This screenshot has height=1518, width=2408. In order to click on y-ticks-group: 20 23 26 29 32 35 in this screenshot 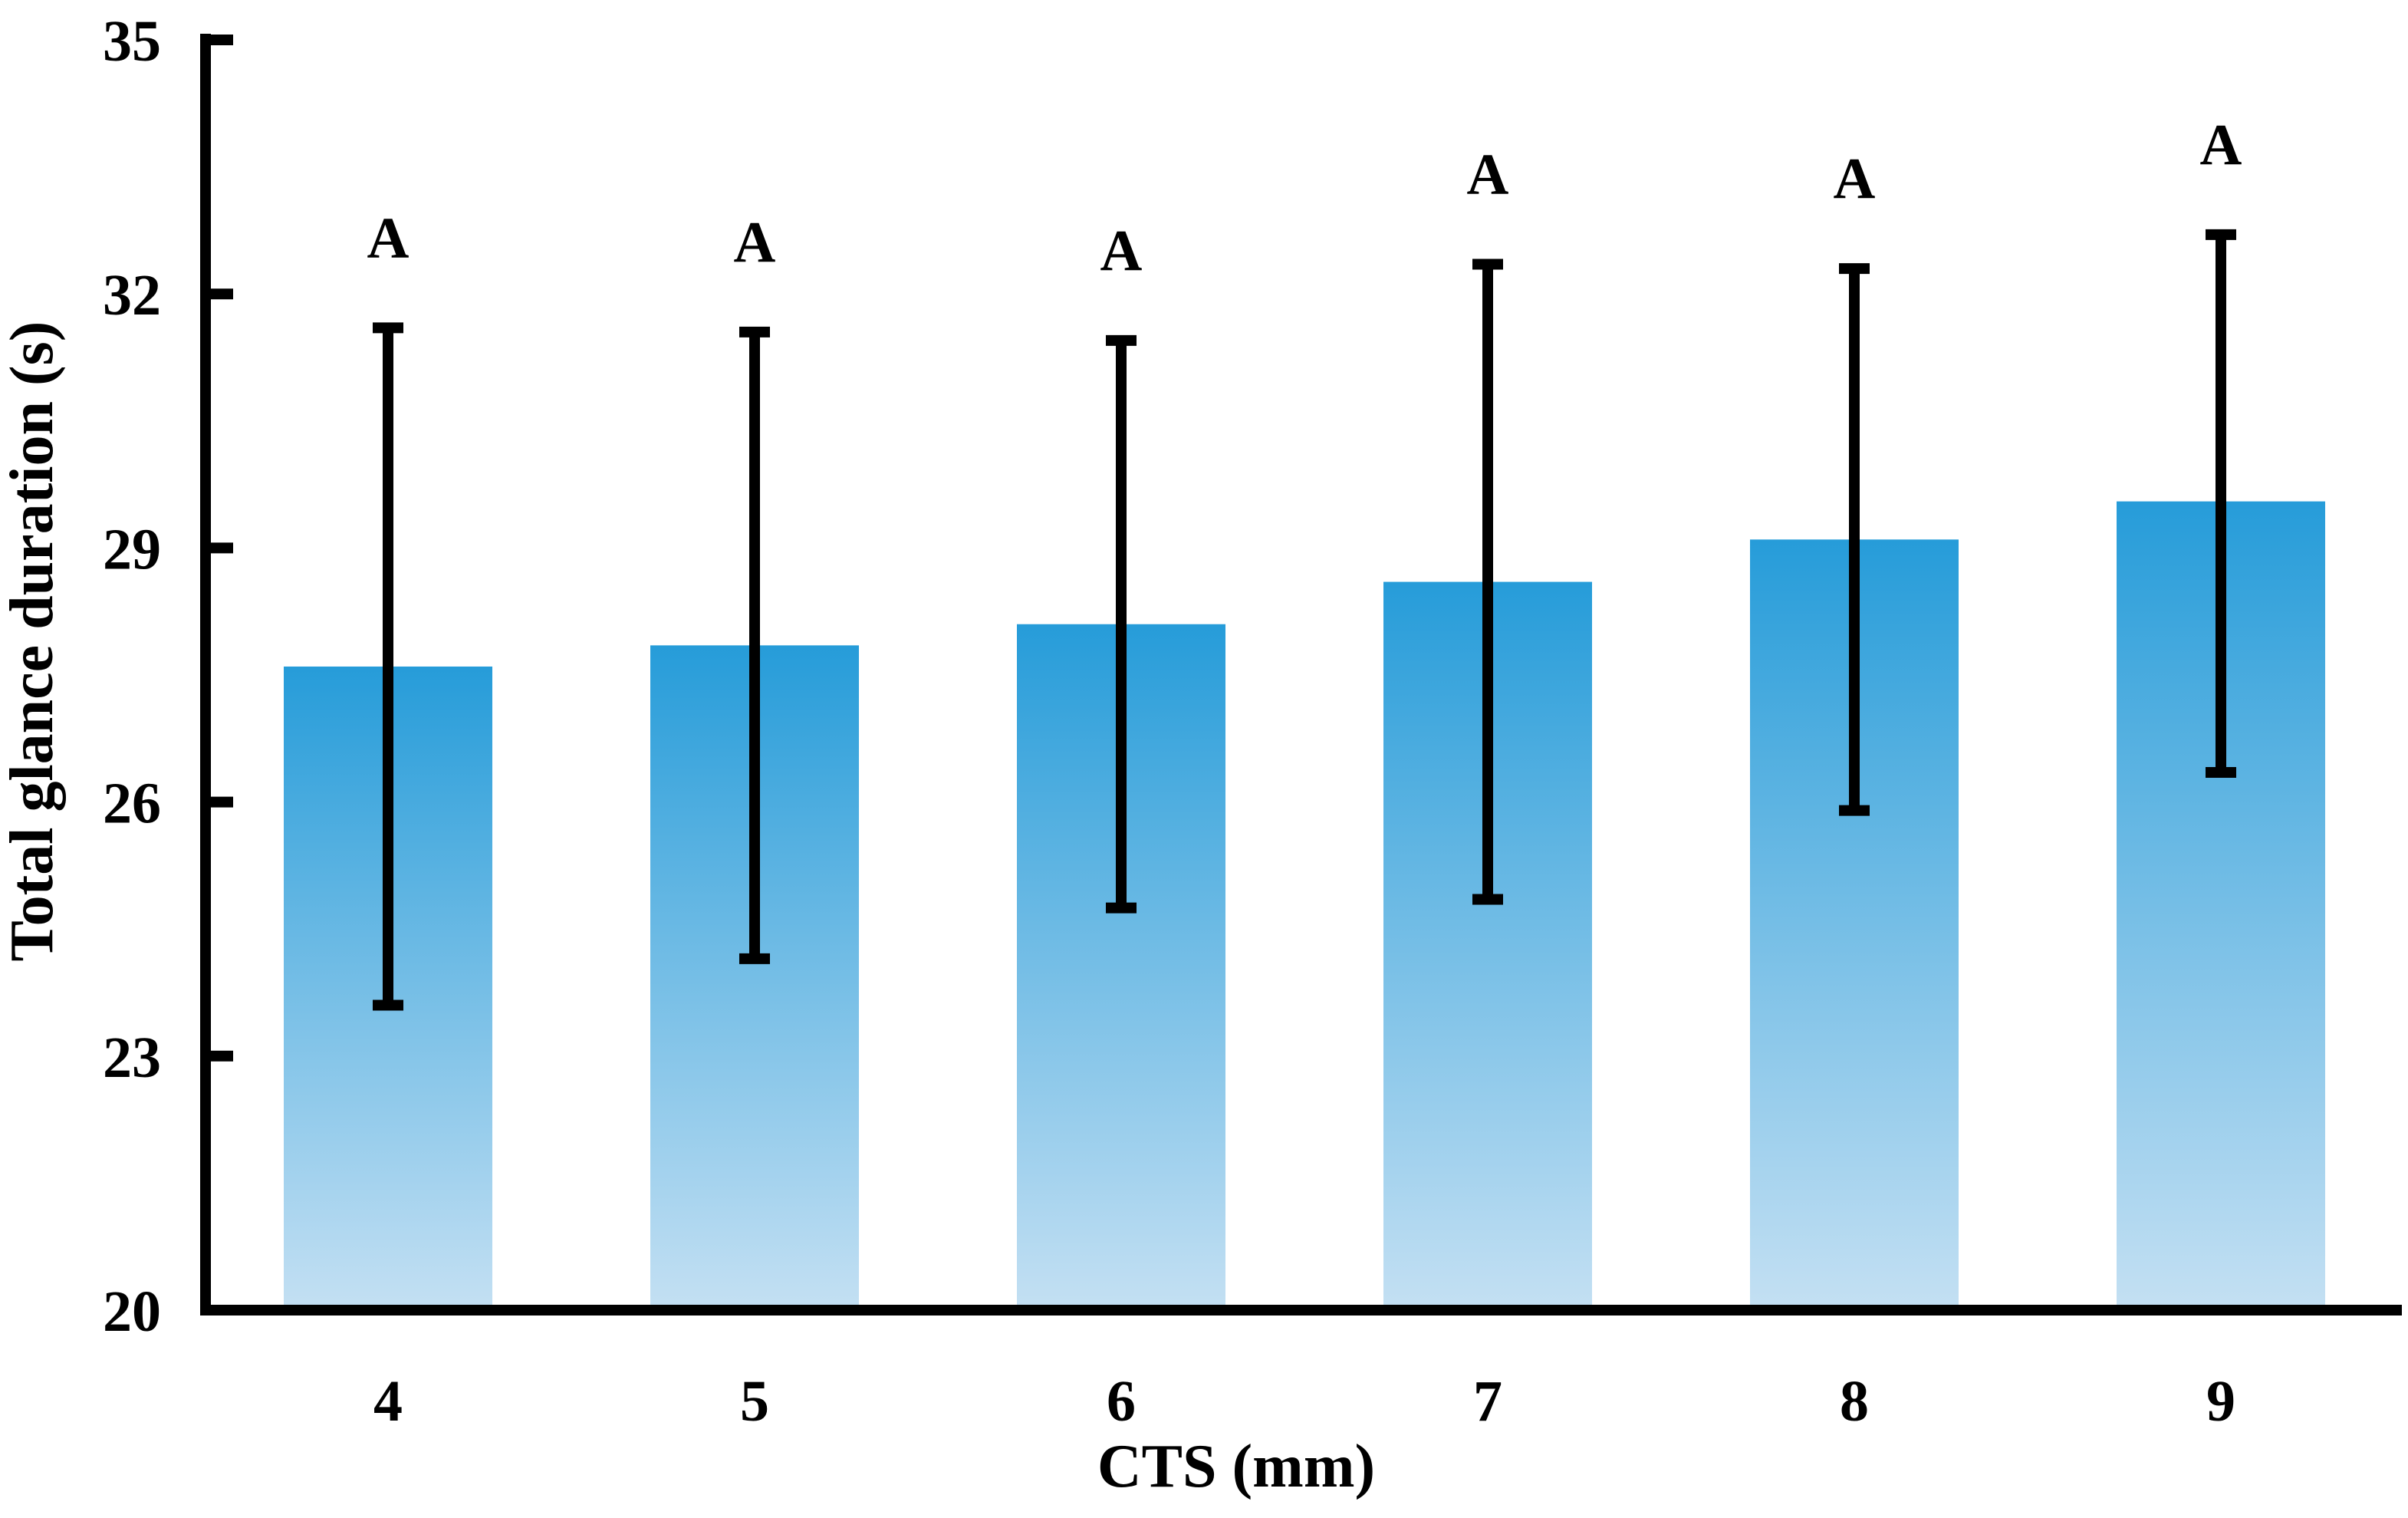, I will do `click(168, 677)`.